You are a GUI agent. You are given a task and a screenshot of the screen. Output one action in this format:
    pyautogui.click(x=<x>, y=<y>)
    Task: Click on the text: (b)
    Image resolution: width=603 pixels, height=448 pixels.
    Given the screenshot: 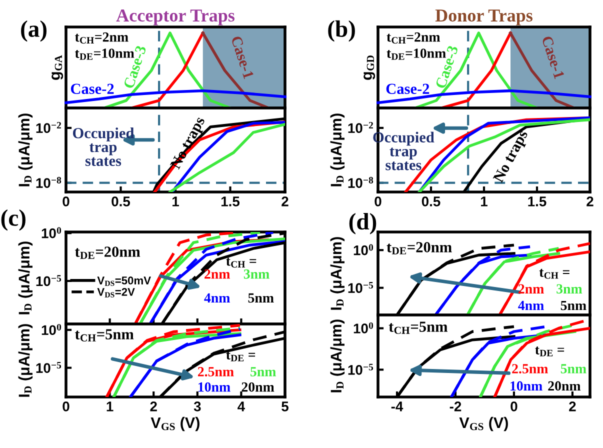 What is the action you would take?
    pyautogui.click(x=341, y=31)
    